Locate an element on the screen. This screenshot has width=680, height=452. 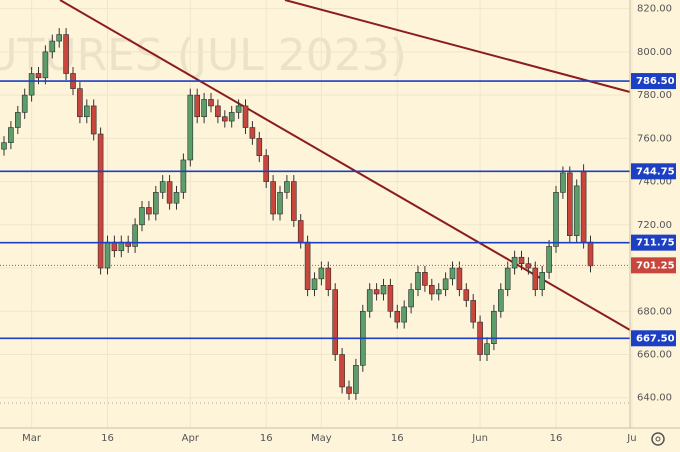
level-label: 786.50 is located at coordinates (655, 81).